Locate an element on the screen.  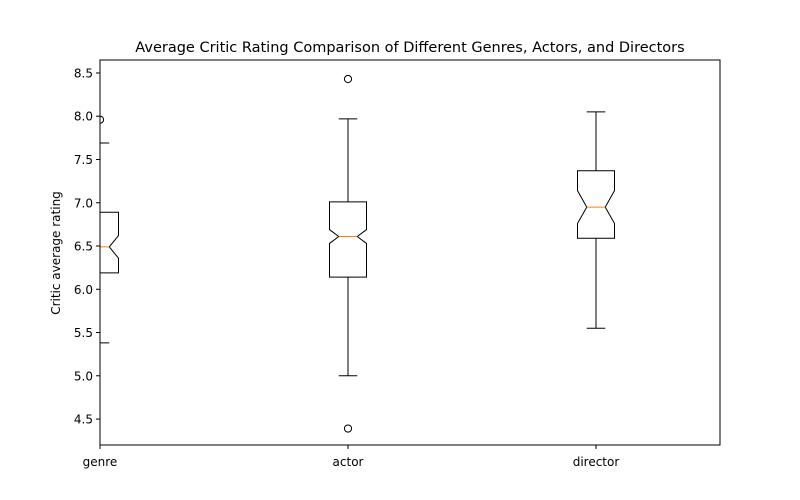
box-actor is located at coordinates (348, 253).